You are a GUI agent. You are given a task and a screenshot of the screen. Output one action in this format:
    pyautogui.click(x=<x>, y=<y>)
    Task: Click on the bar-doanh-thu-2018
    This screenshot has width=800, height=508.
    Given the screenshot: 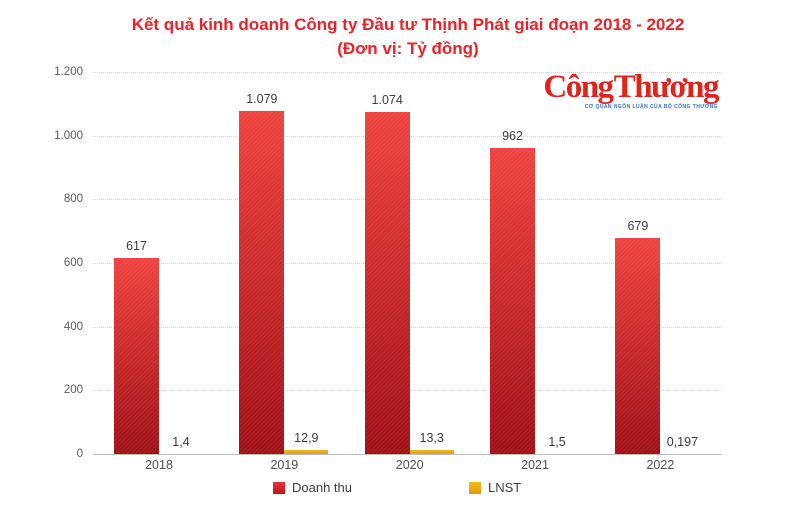 What is the action you would take?
    pyautogui.click(x=136, y=355)
    